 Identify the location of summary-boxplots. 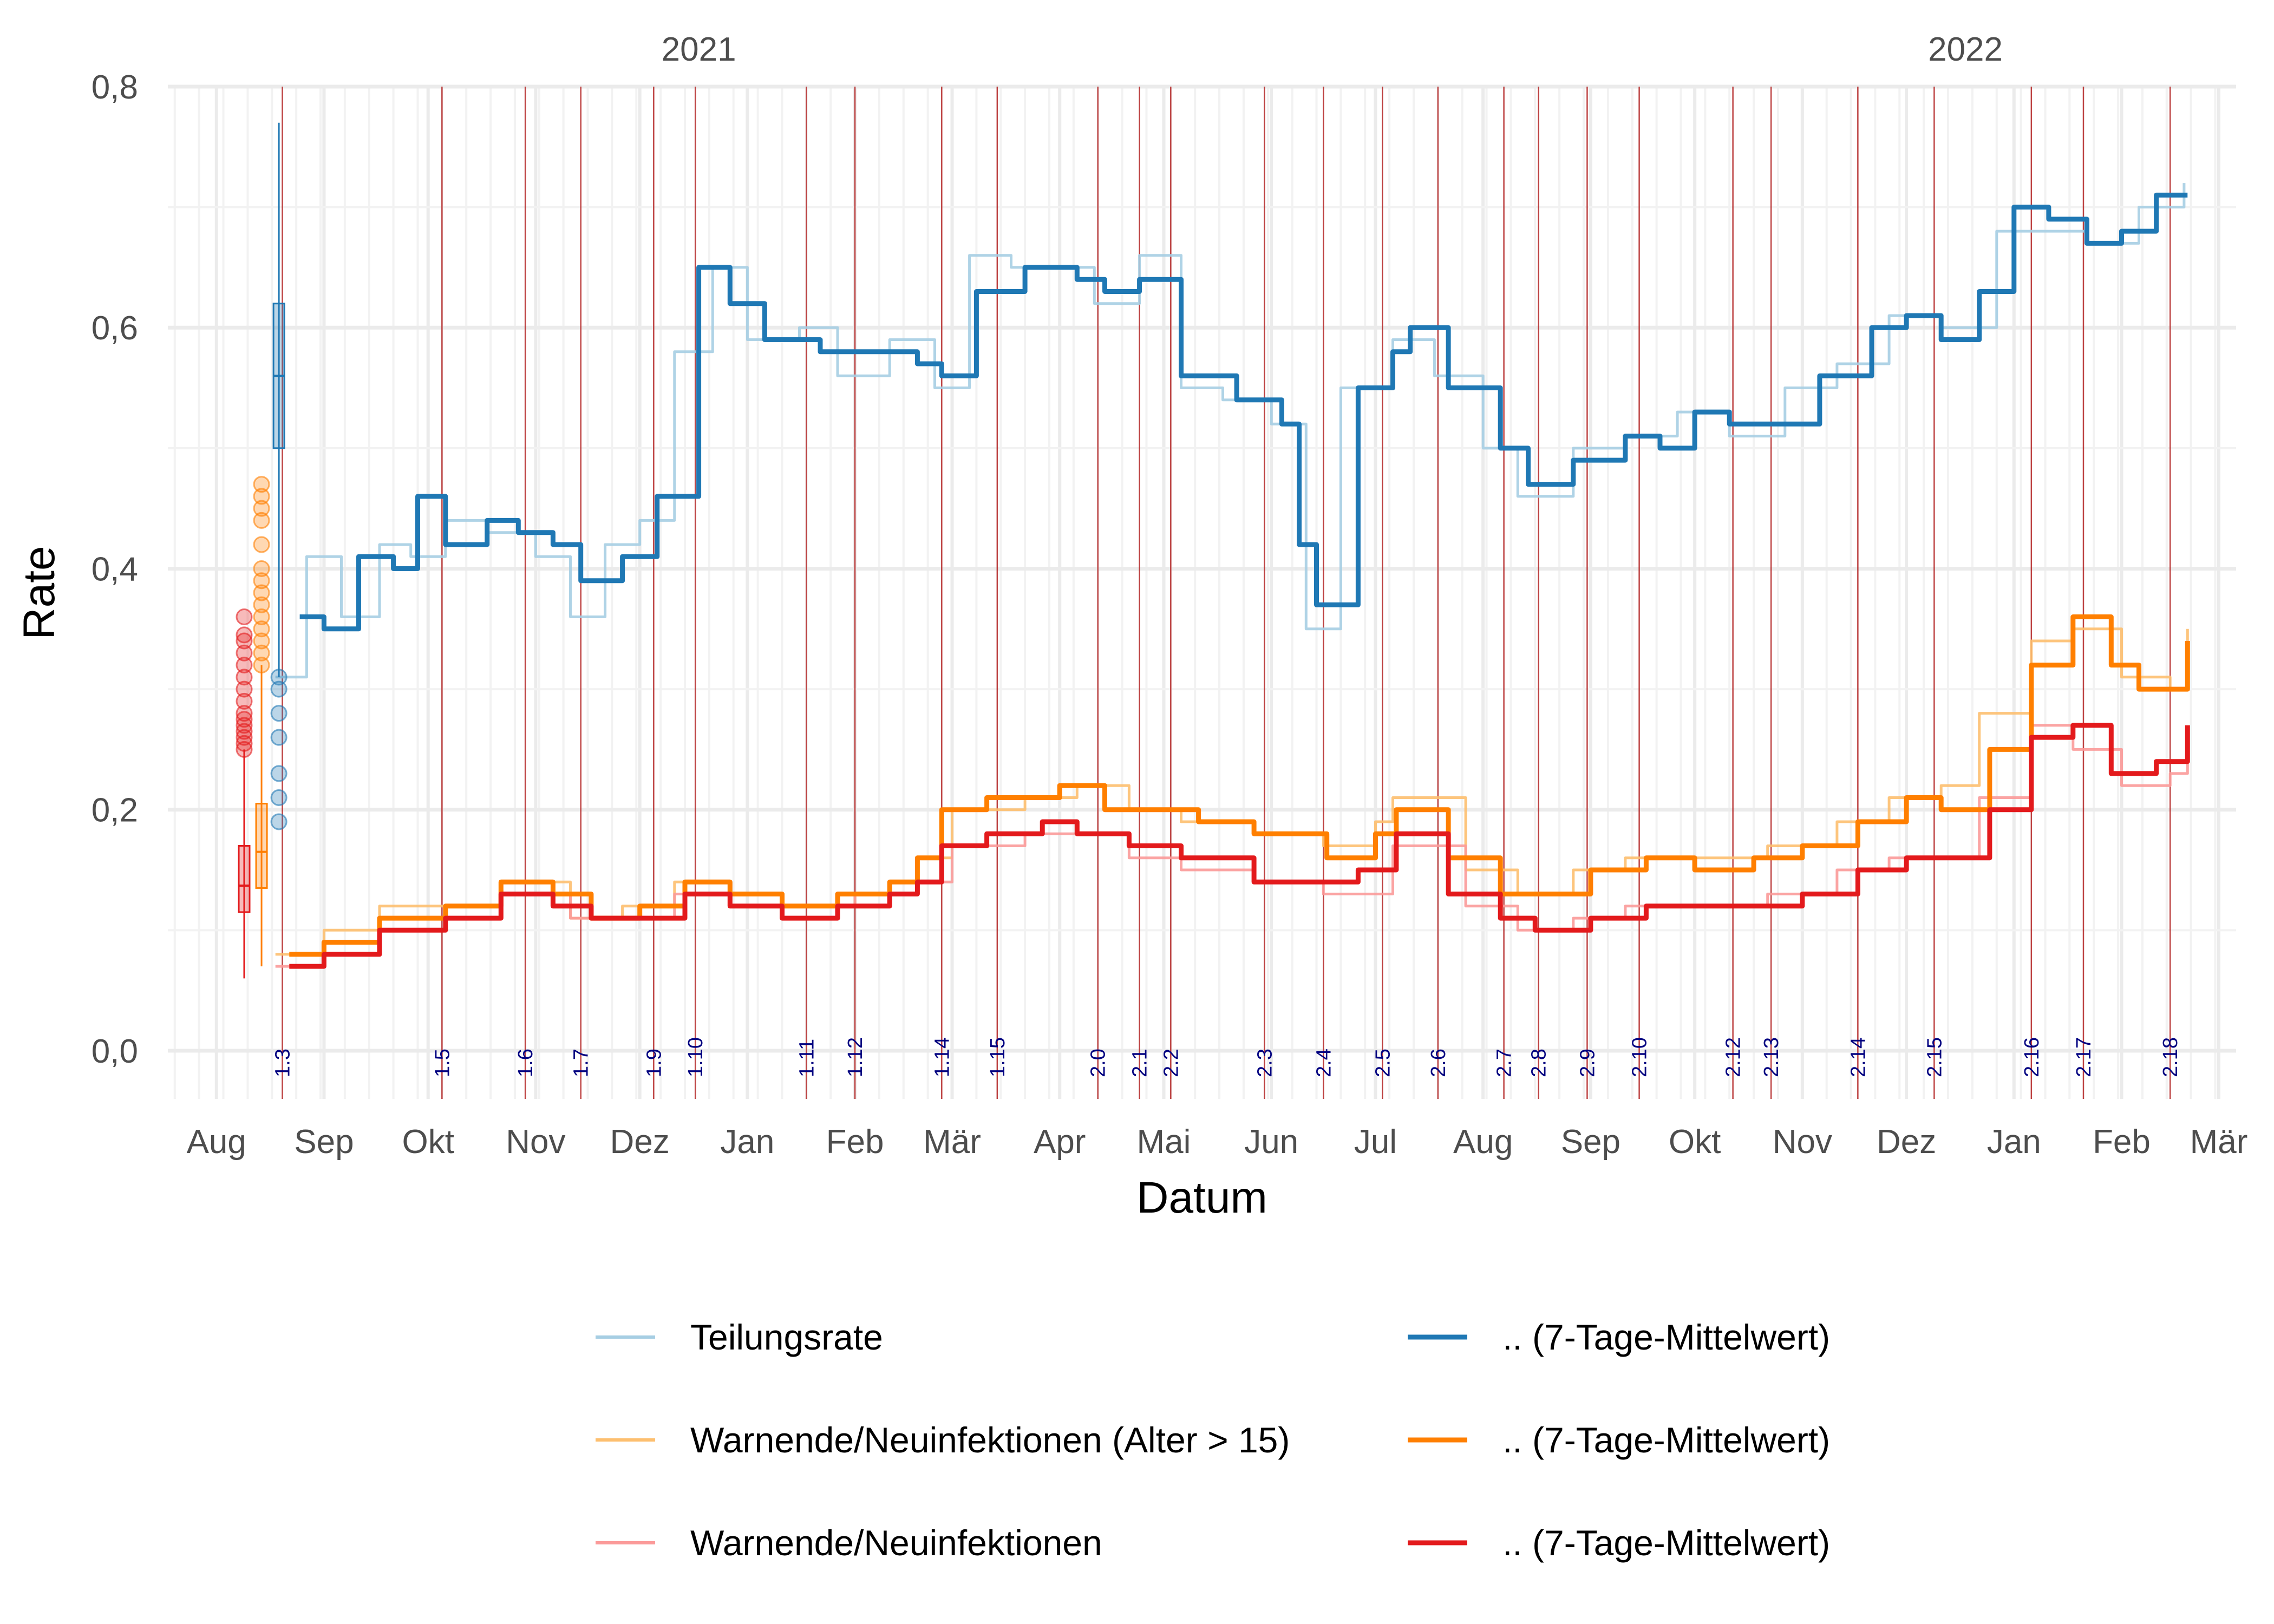
(262, 550).